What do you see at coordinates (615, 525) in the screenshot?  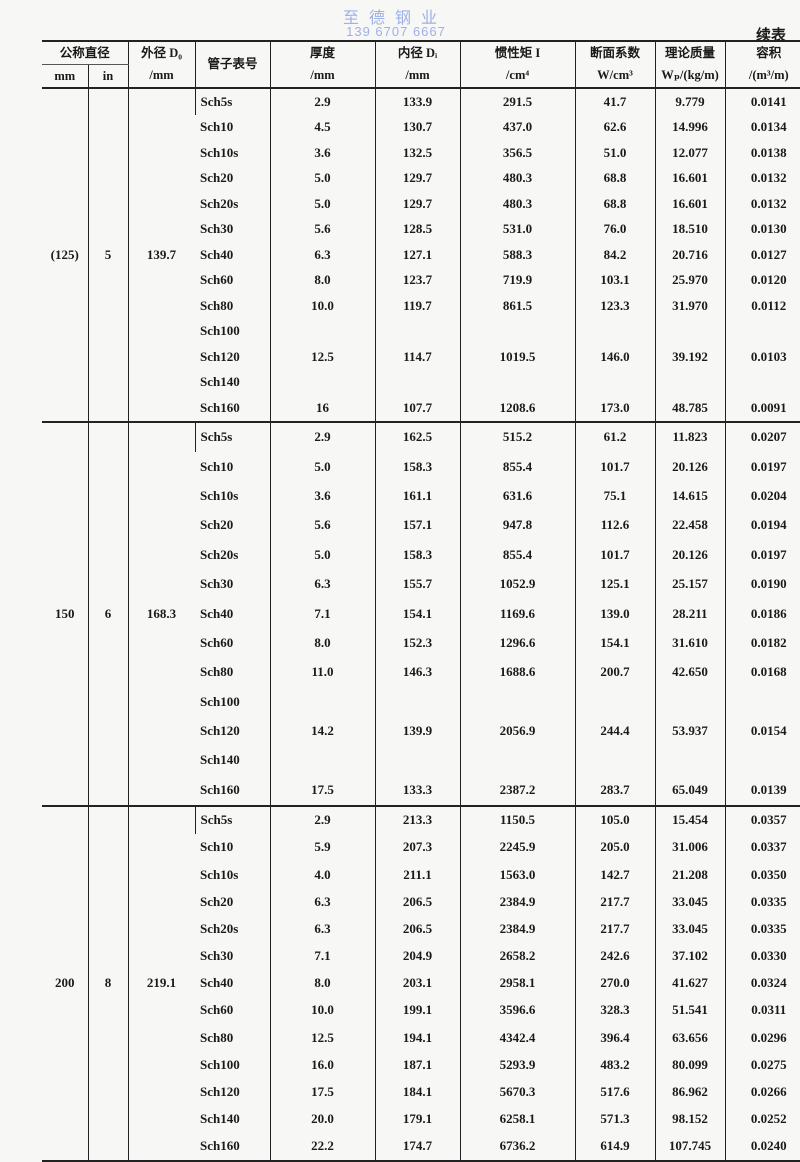 I see `section-modulus-cell: 112.6` at bounding box center [615, 525].